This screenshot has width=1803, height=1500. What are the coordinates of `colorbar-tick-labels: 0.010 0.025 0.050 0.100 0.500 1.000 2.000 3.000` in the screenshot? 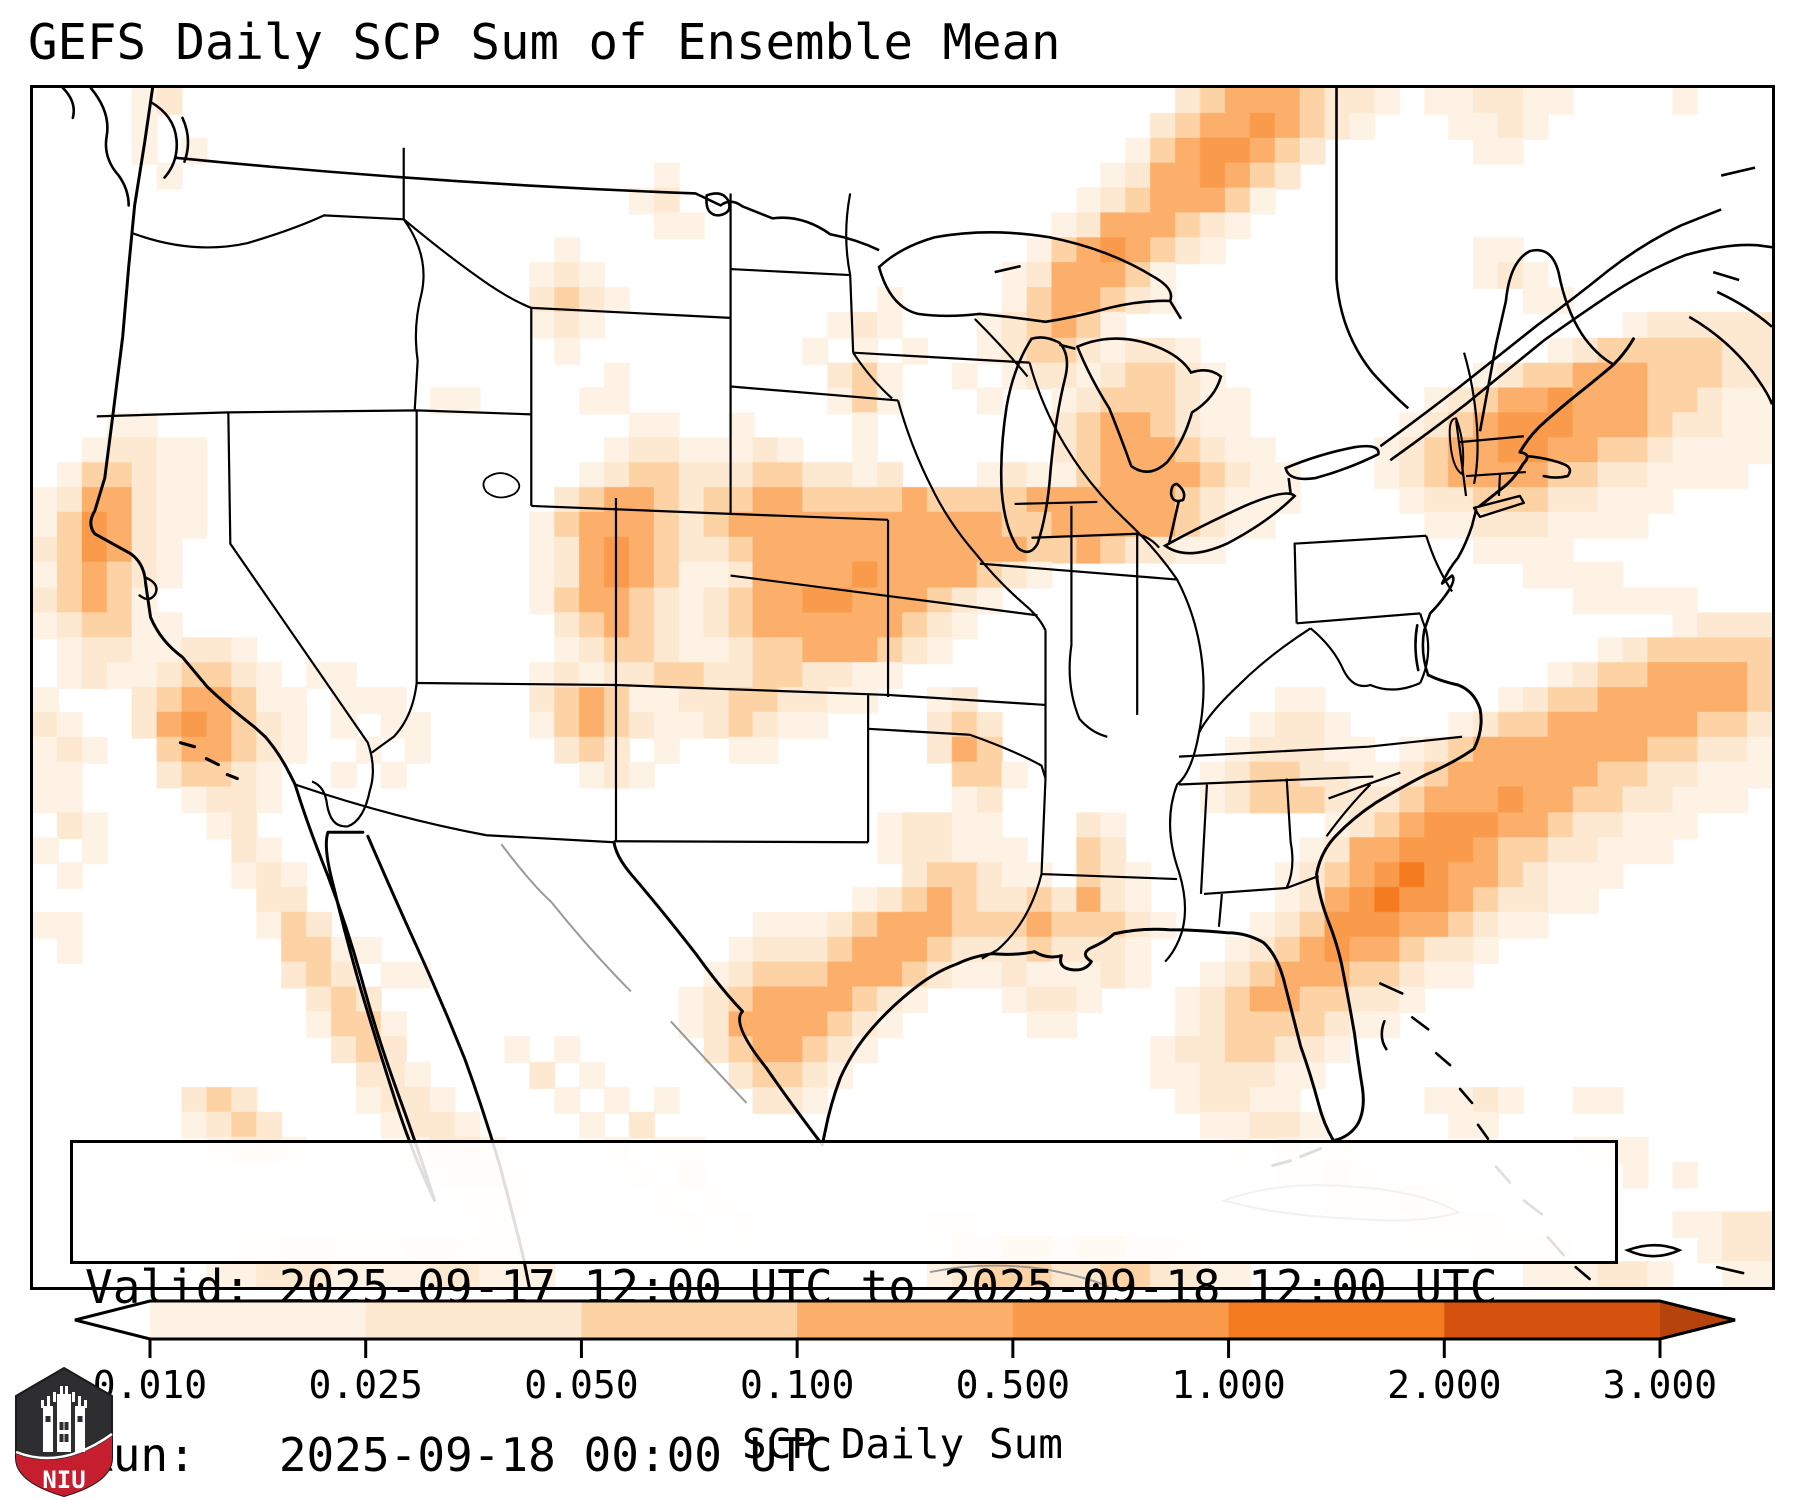 It's located at (905, 1385).